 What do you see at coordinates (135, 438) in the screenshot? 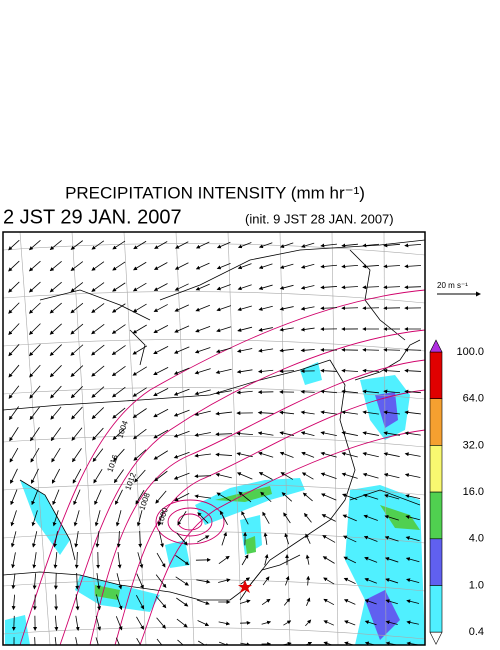
I see `meridian` at bounding box center [135, 438].